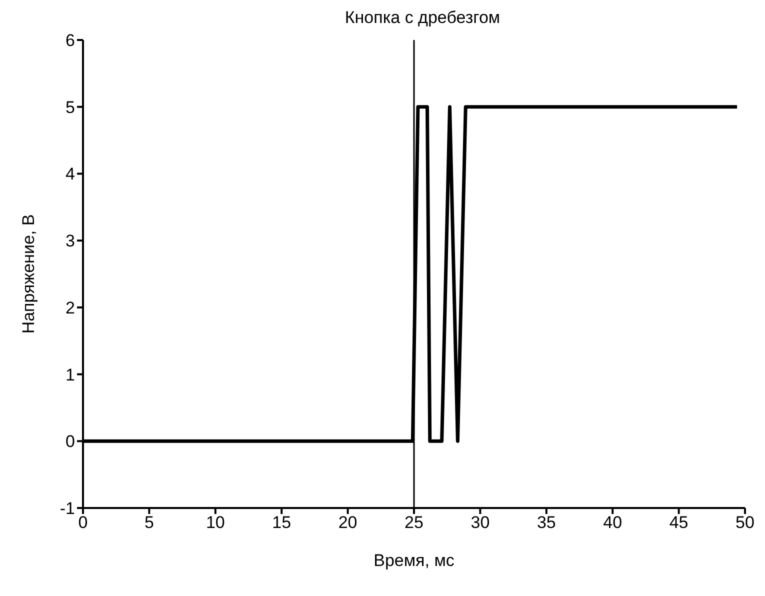 The width and height of the screenshot is (765, 596). What do you see at coordinates (28, 274) in the screenshot?
I see `y-axis-title: Напряжение, В` at bounding box center [28, 274].